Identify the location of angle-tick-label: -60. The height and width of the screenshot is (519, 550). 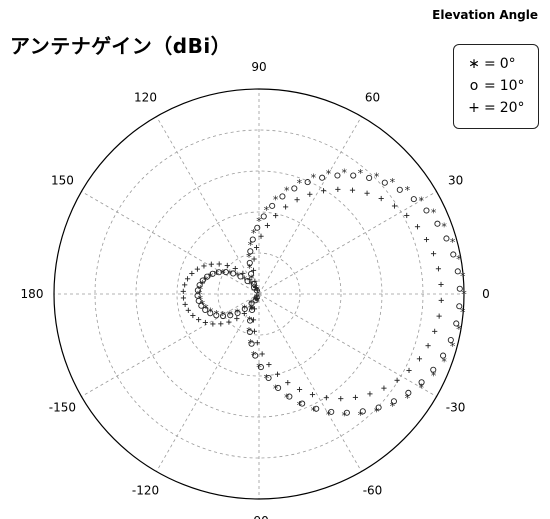
(373, 491).